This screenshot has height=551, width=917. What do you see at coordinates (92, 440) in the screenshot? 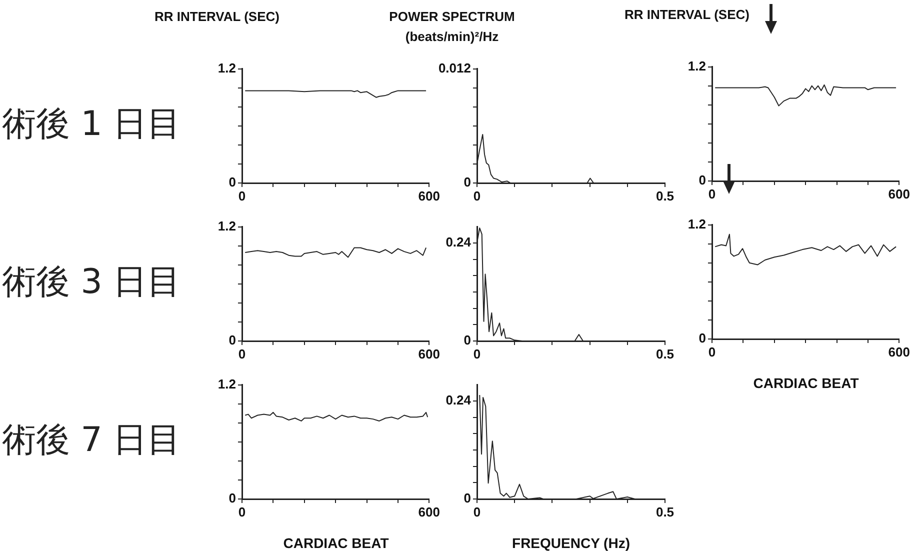
I see `text: 術後 7 日目` at bounding box center [92, 440].